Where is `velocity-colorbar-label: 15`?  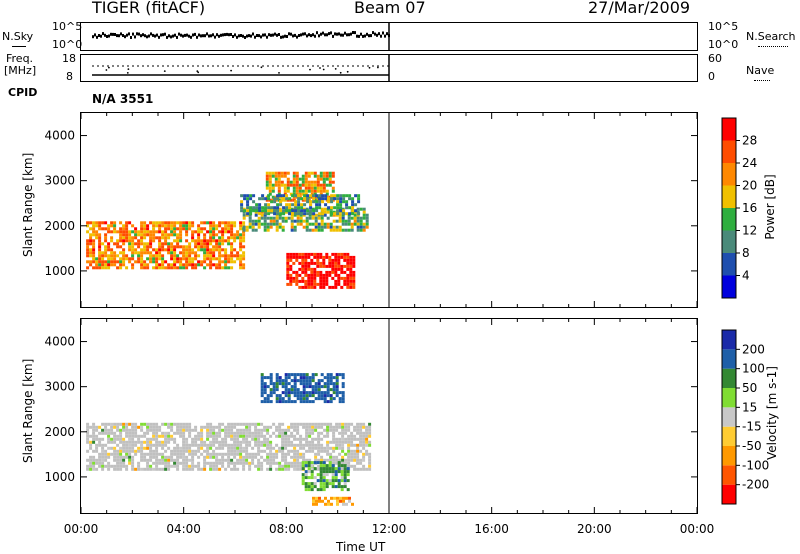
velocity-colorbar-label: 15 is located at coordinates (749, 407).